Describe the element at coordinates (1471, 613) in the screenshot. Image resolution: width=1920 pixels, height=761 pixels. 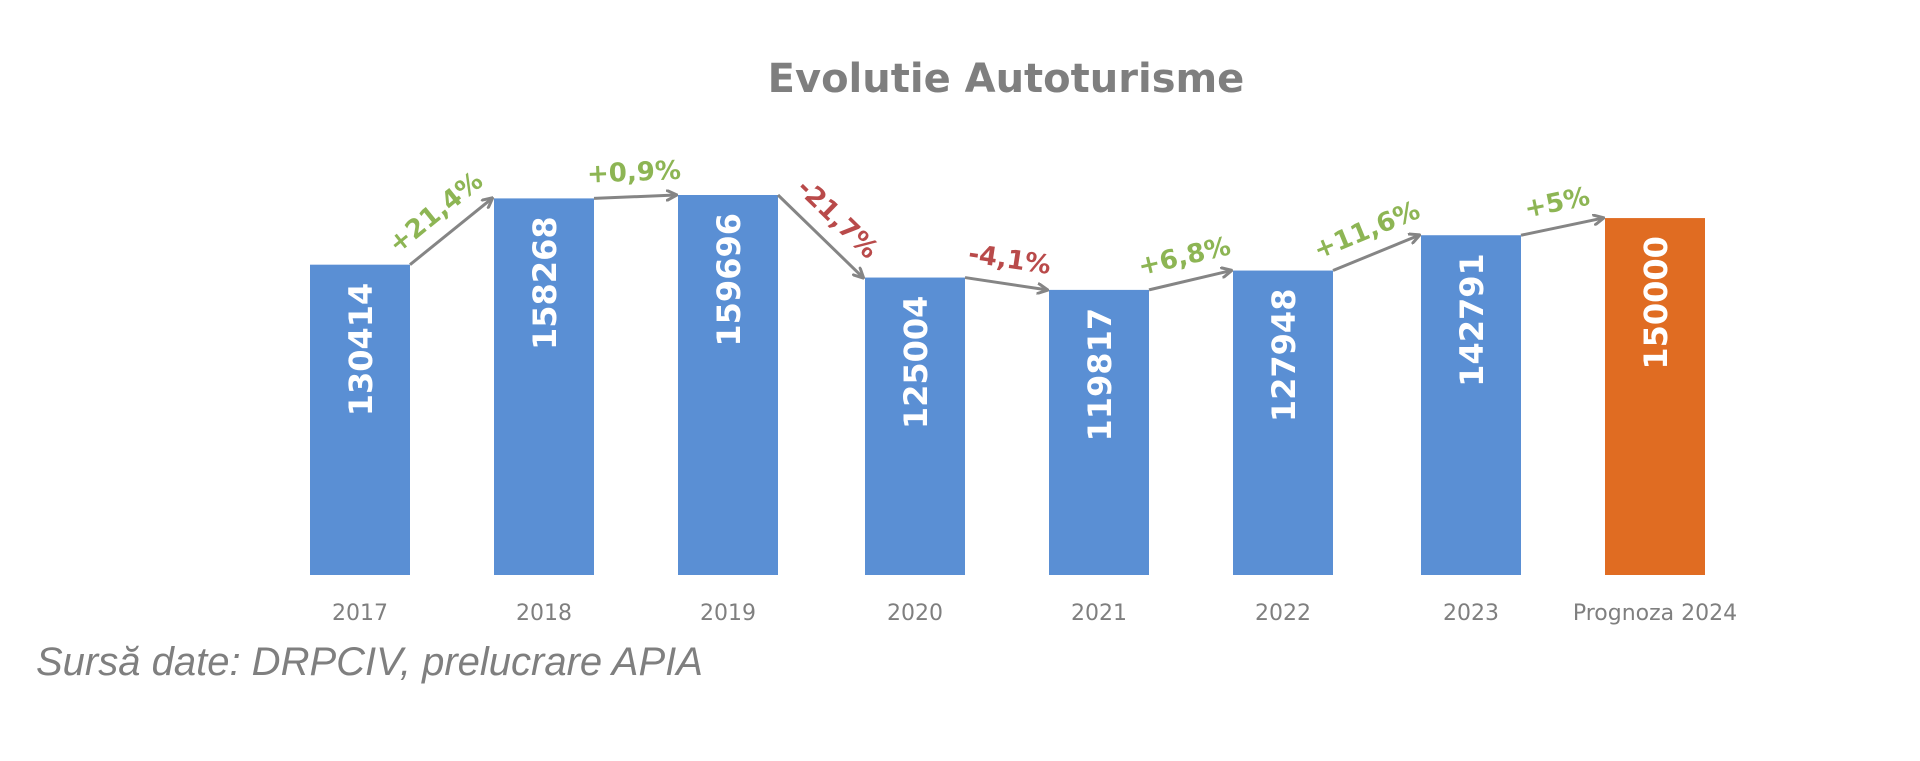
I see `x-tick-label: 2023` at that location.